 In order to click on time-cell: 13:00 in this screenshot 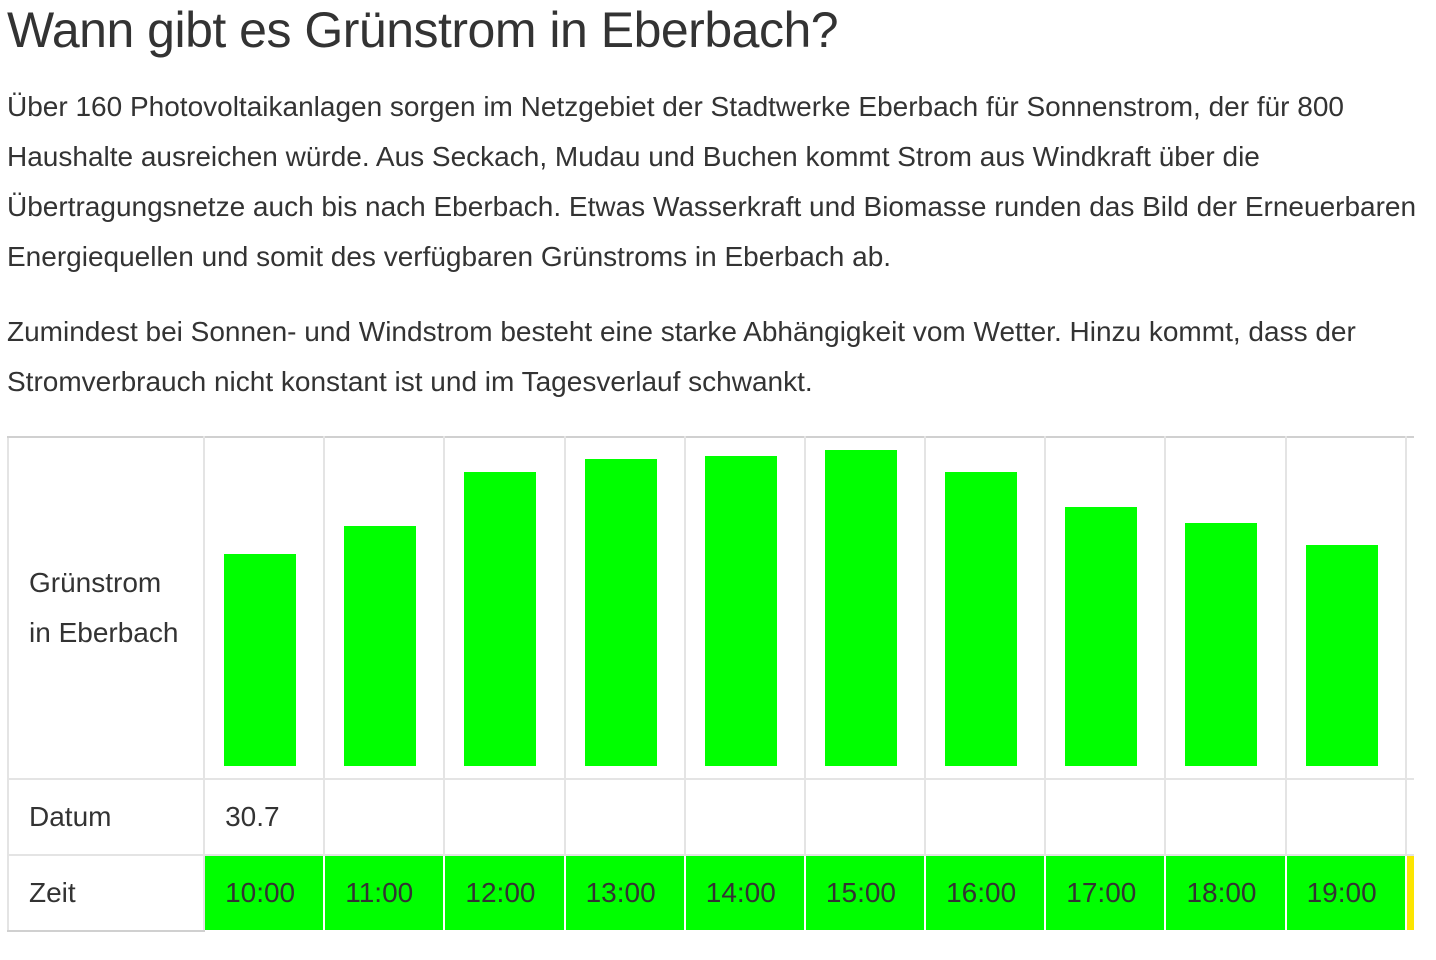, I will do `click(624, 893)`.